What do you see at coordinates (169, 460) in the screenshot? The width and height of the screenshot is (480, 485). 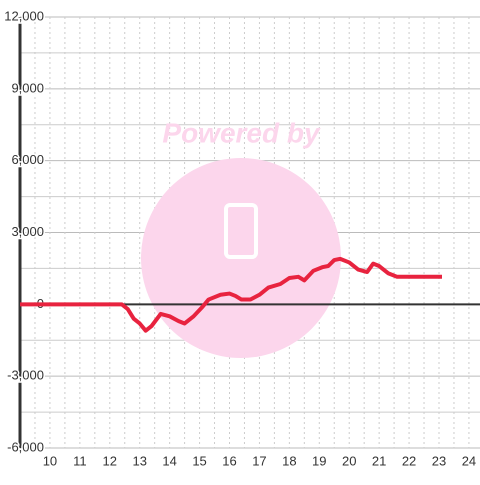 I see `x-tick-label: 14` at bounding box center [169, 460].